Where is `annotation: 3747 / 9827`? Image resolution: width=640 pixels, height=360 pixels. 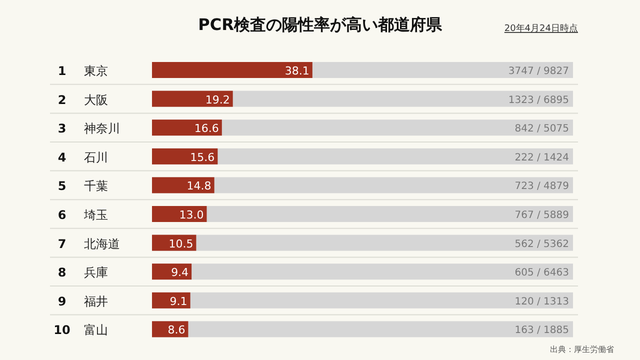
annotation: 3747 / 9827 is located at coordinates (538, 71).